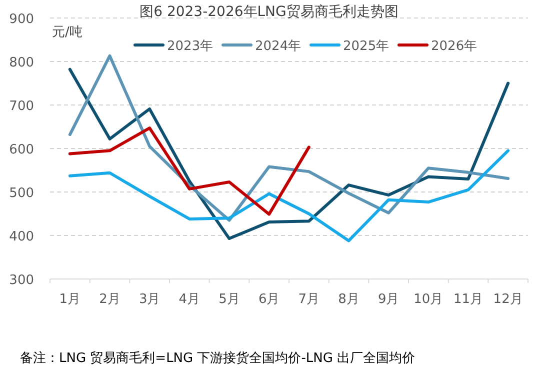 The image size is (538, 375). Describe the element at coordinates (21, 19) in the screenshot. I see `y-tick-label: 900` at that location.